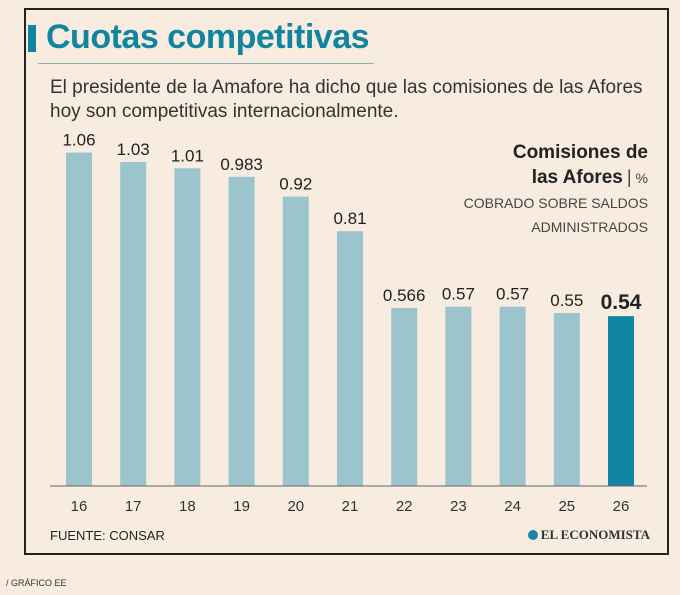  What do you see at coordinates (350, 506) in the screenshot?
I see `x-tick-21: 21` at bounding box center [350, 506].